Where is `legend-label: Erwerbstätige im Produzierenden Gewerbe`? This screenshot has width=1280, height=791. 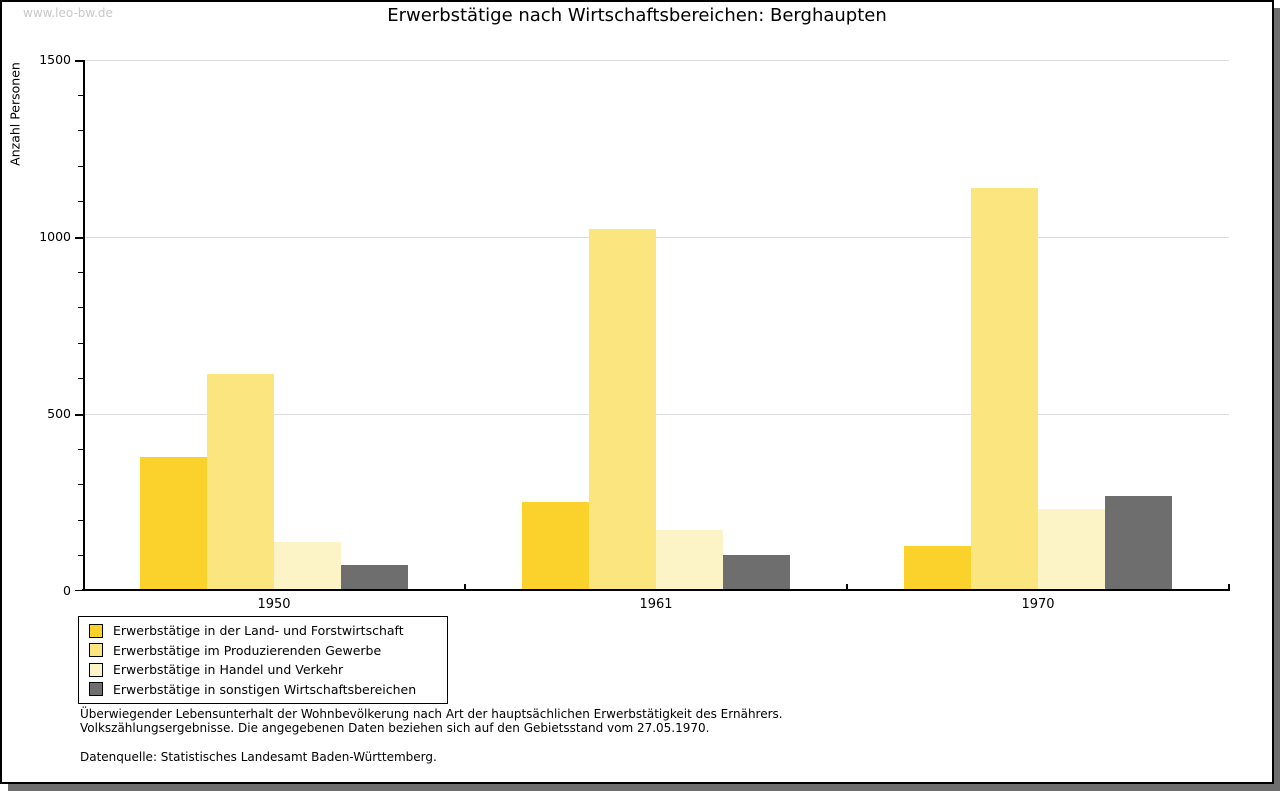 legend-label: Erwerbstätige im Produzierenden Gewerbe is located at coordinates (247, 650).